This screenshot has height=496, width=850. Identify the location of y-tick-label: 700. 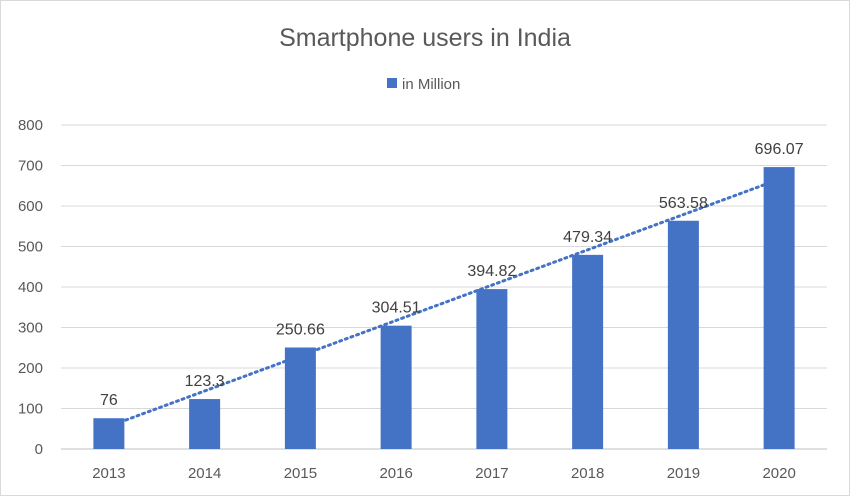
(30, 166).